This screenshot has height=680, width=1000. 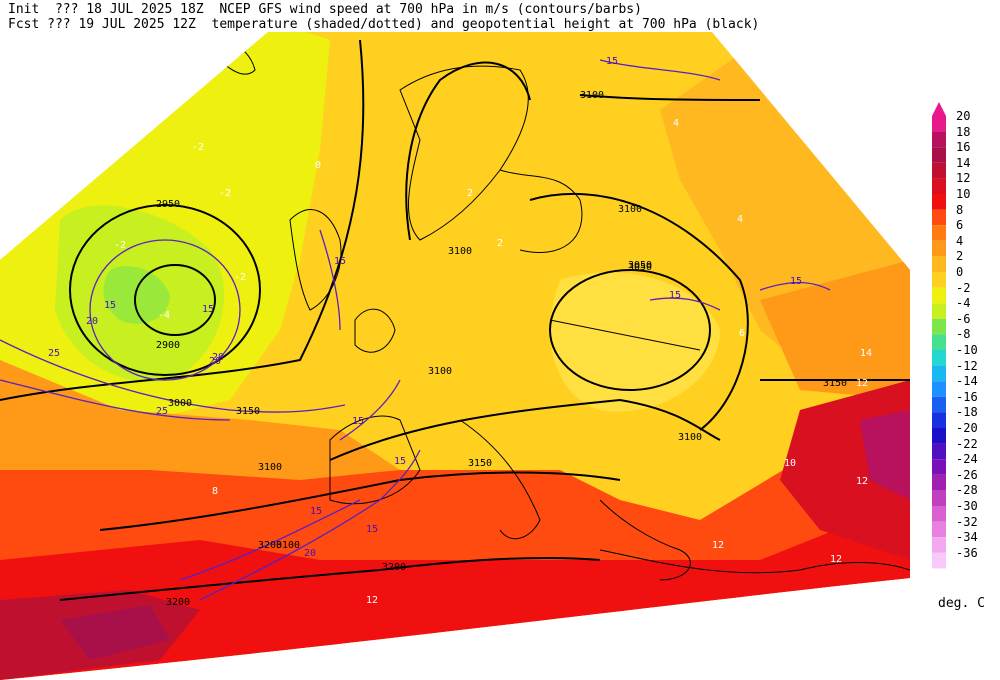 What do you see at coordinates (963, 178) in the screenshot?
I see `colorbar-level-label: 12` at bounding box center [963, 178].